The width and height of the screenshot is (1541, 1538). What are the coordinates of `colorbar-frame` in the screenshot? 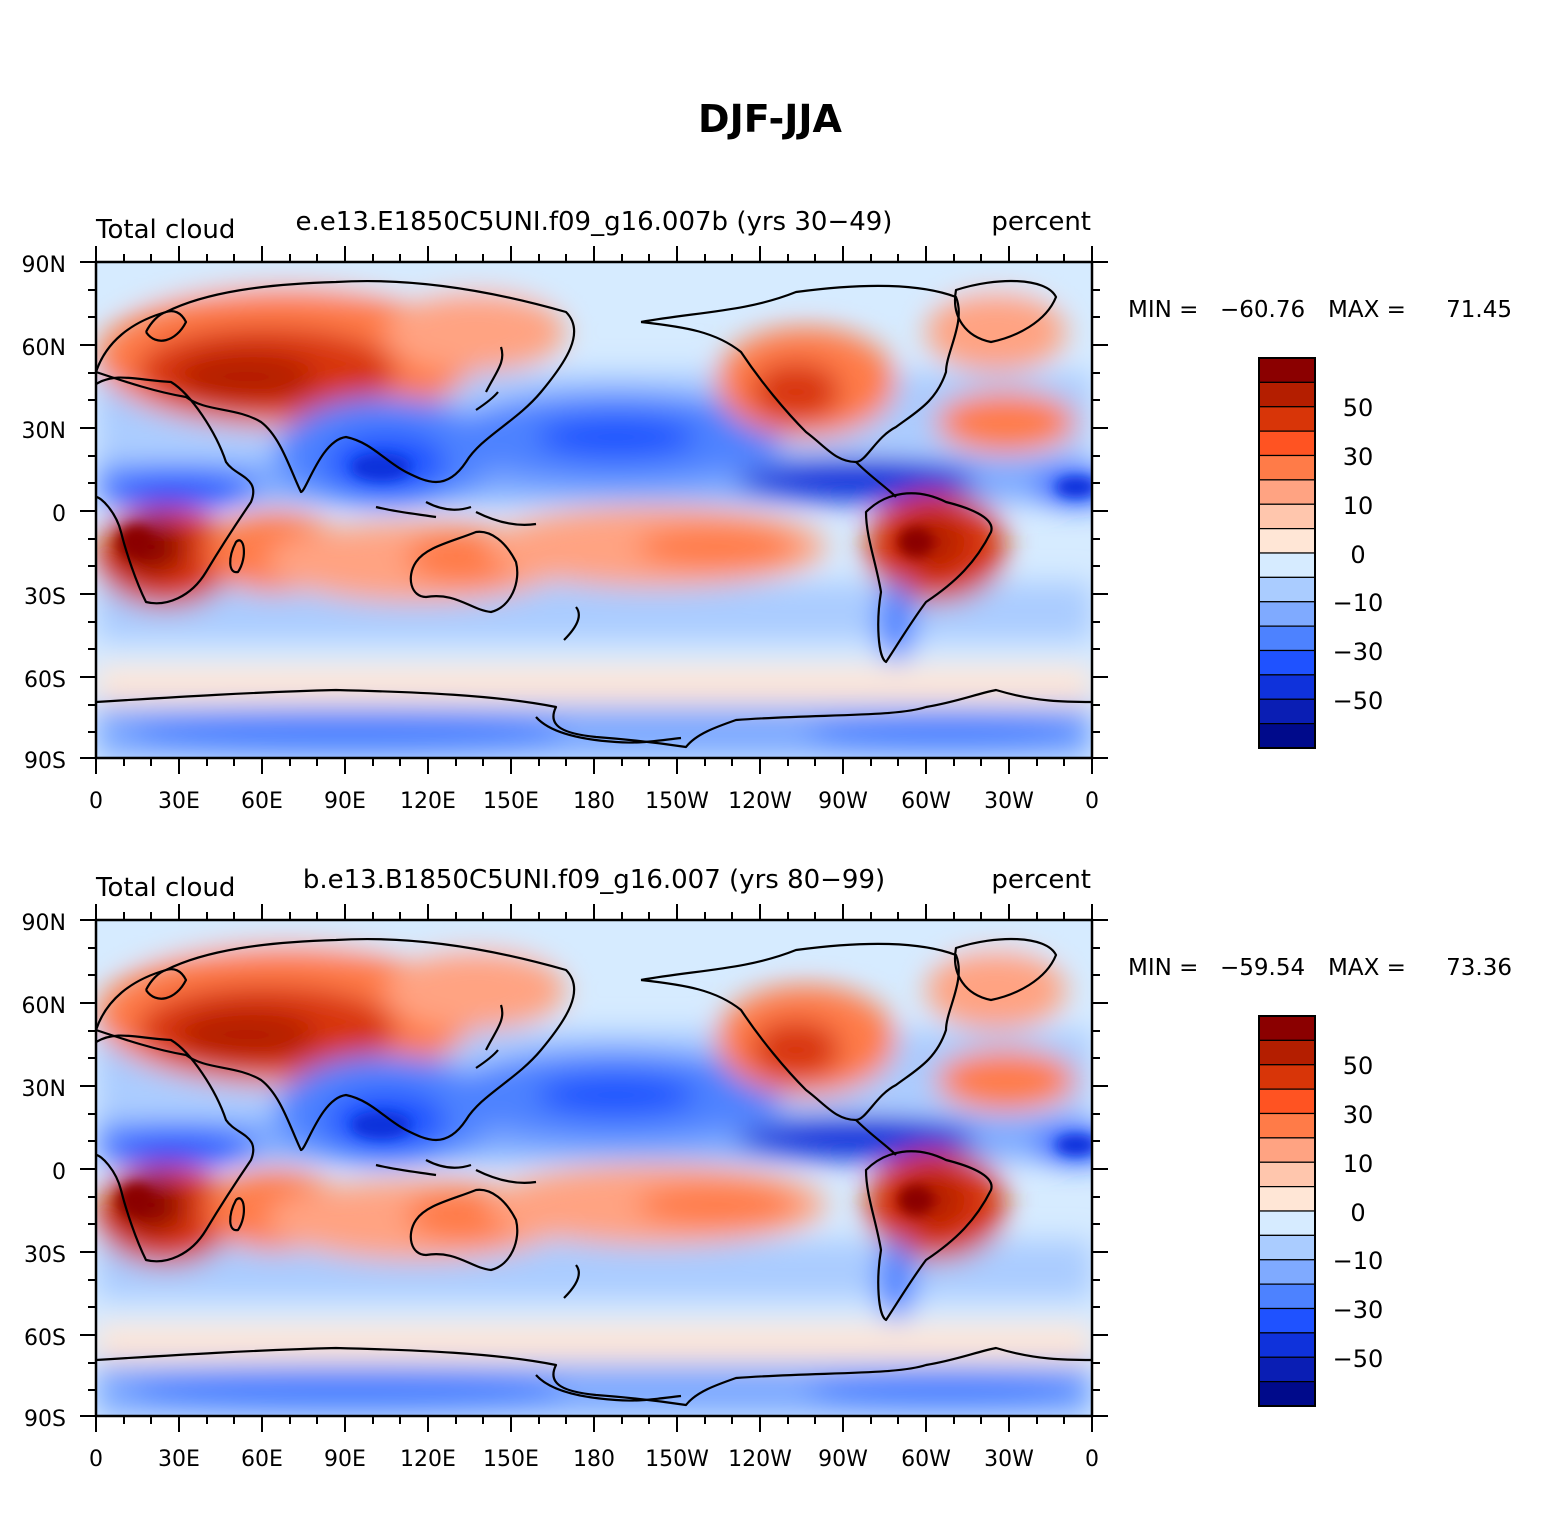 It's located at (1287, 1211).